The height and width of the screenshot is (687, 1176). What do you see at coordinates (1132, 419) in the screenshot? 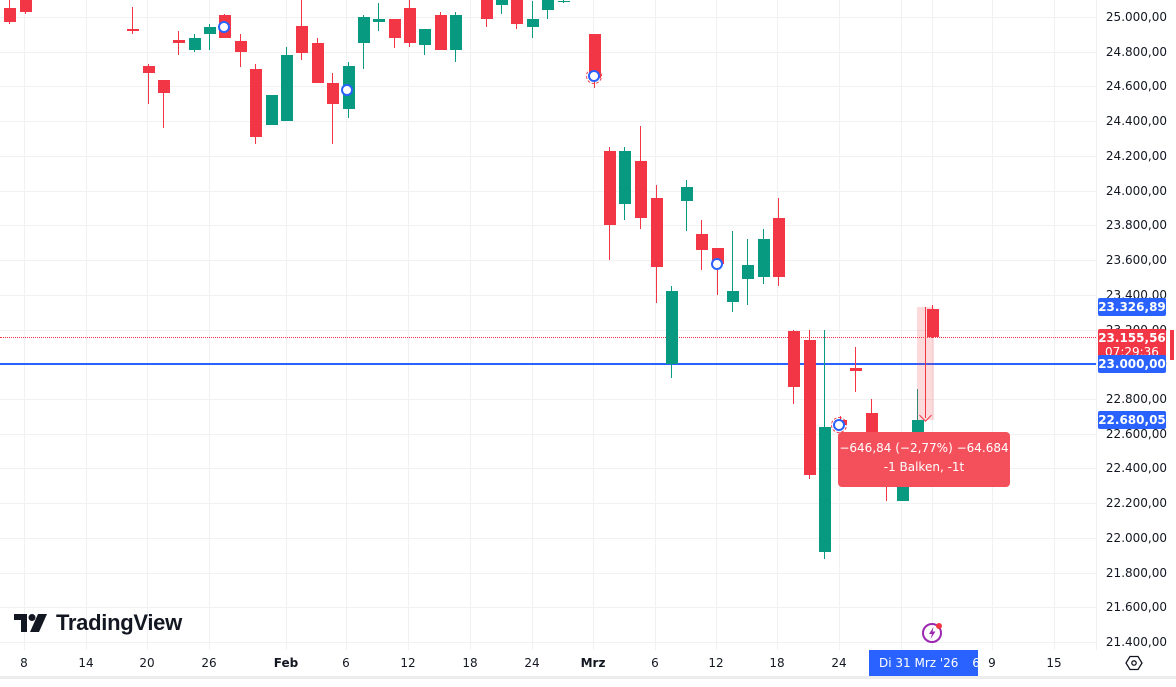
I see `range-bottom-price-tag: 22.680,05` at bounding box center [1132, 419].